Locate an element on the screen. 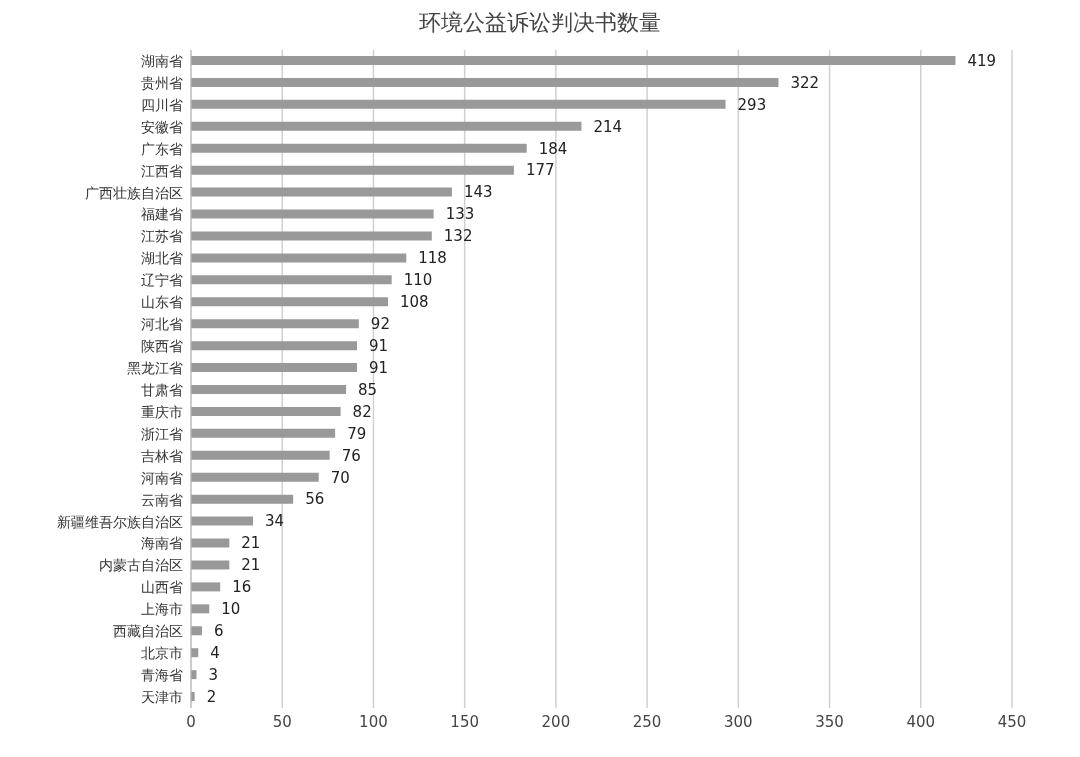 The image size is (1080, 757). y-tick-label: 青海省 is located at coordinates (162, 675).